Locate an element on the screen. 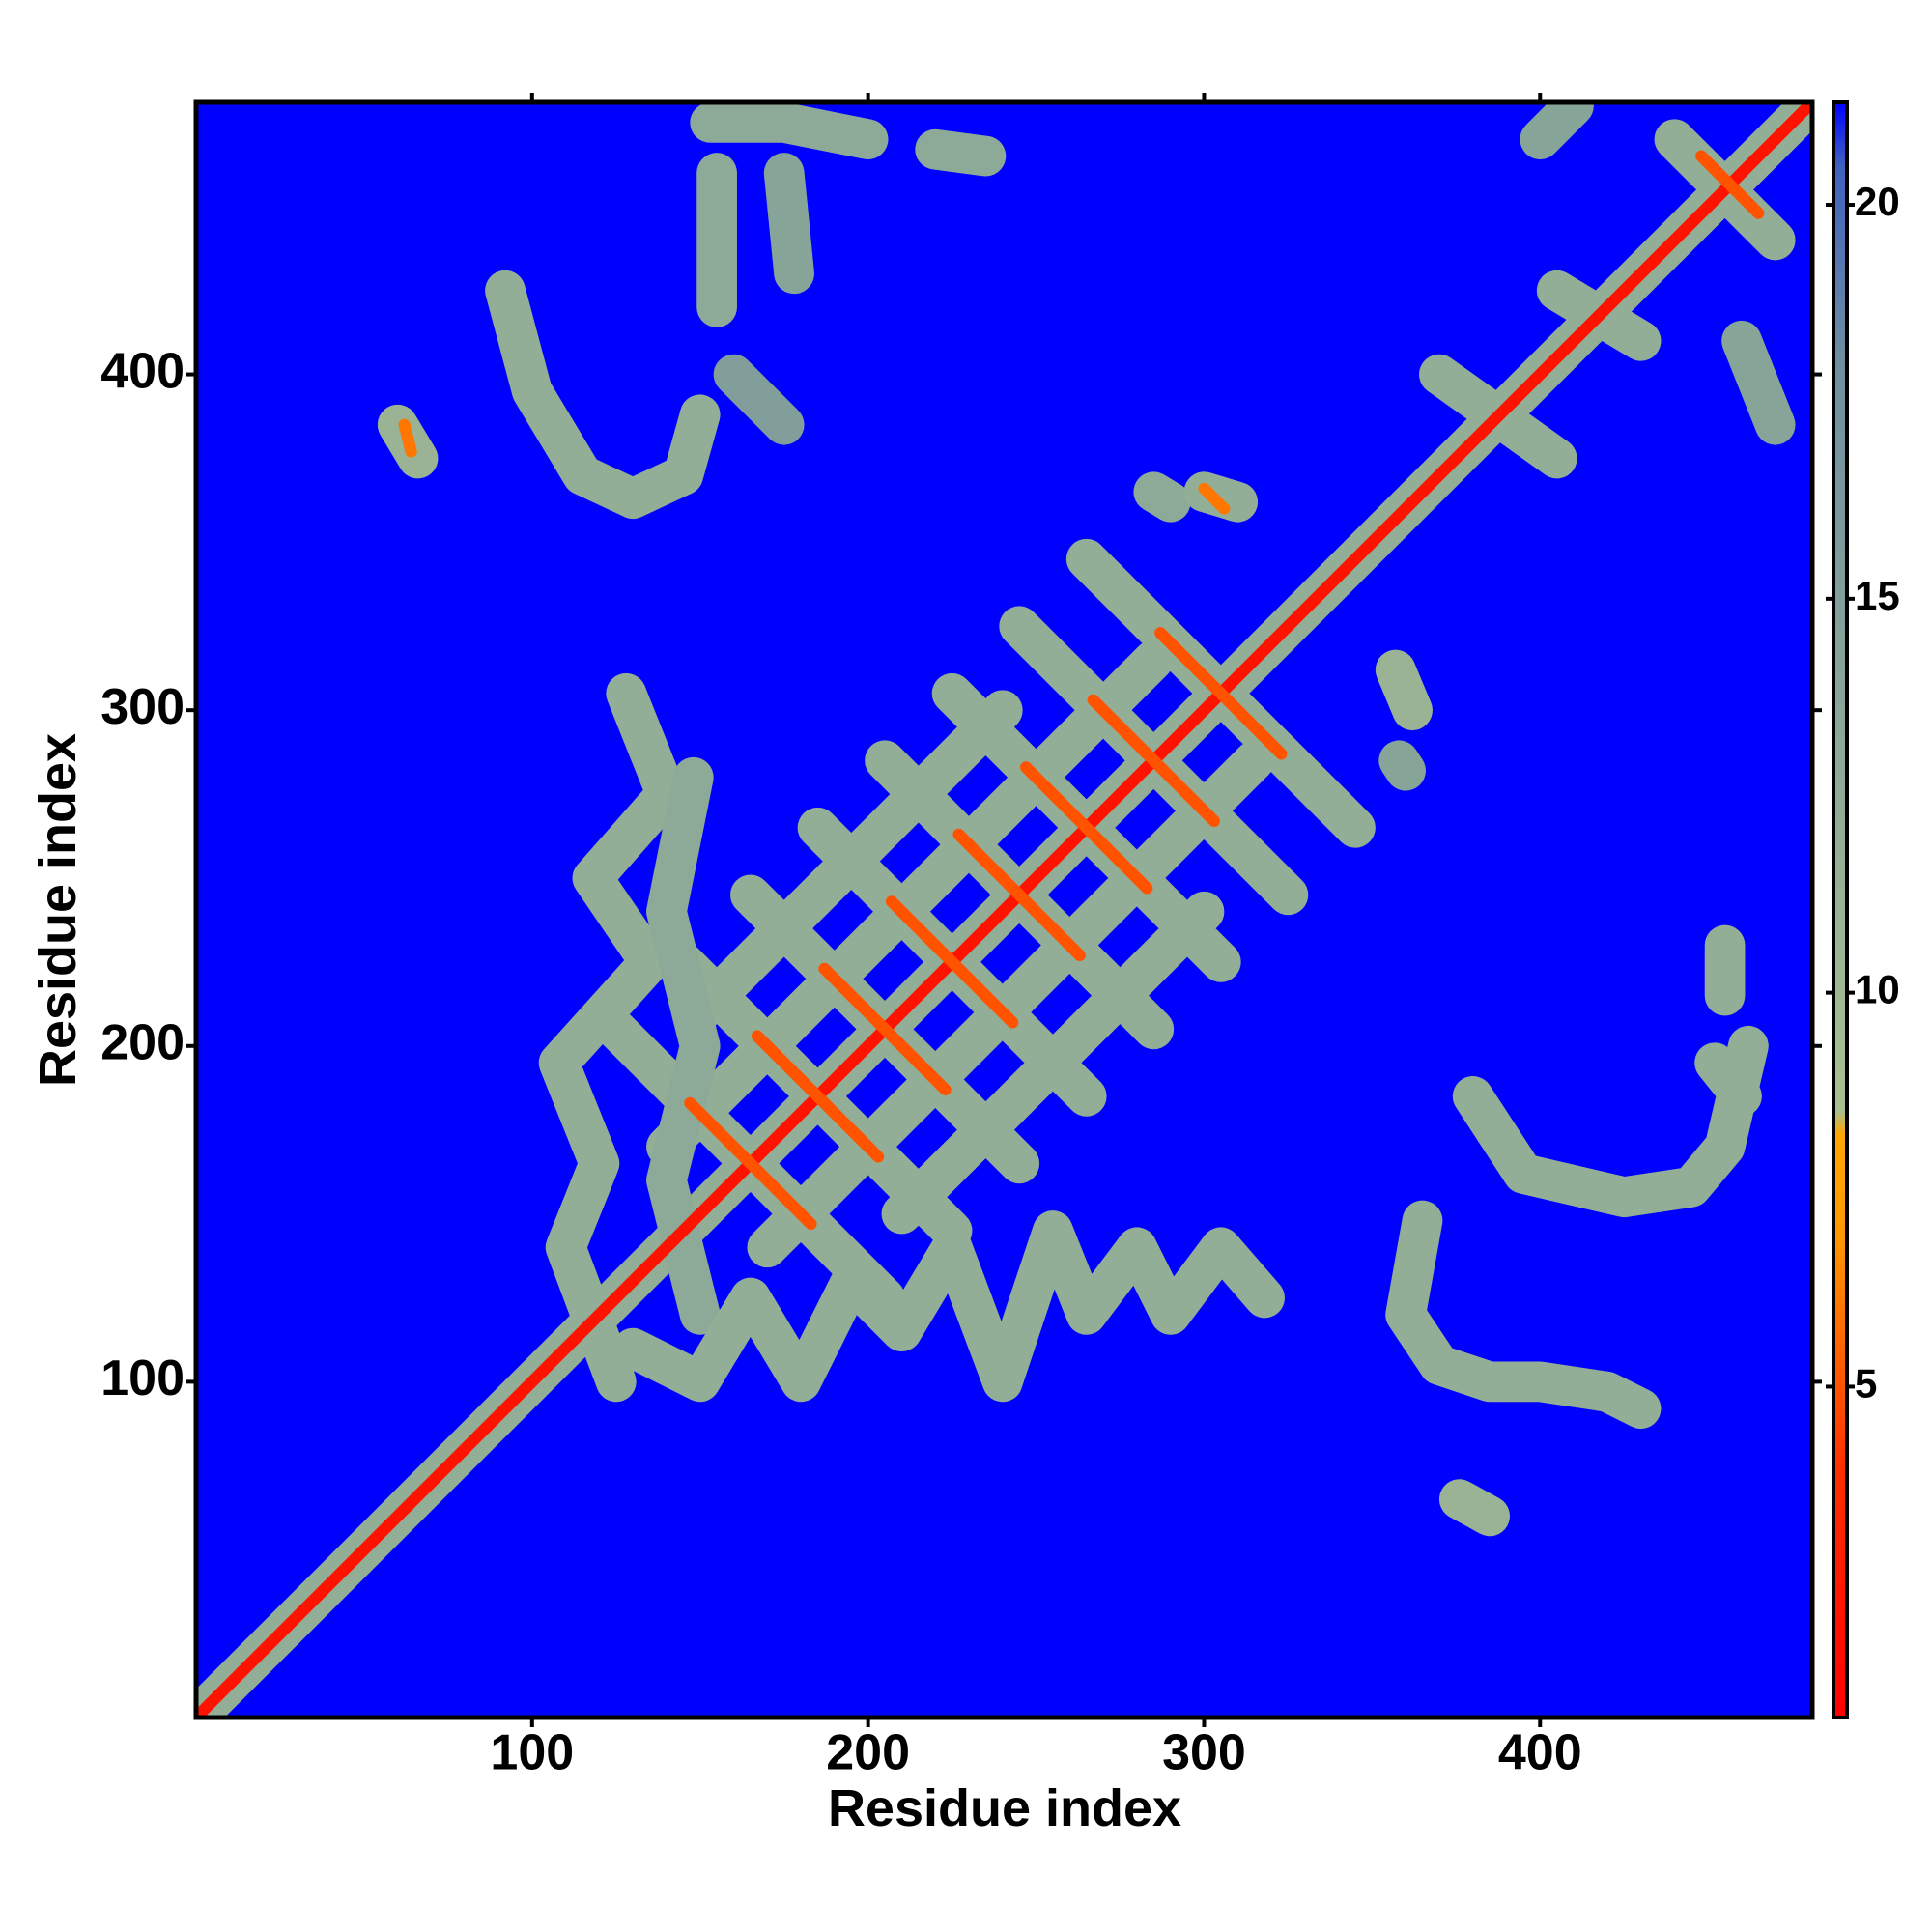  colorbar-tick-label: 20 is located at coordinates (1877, 201).